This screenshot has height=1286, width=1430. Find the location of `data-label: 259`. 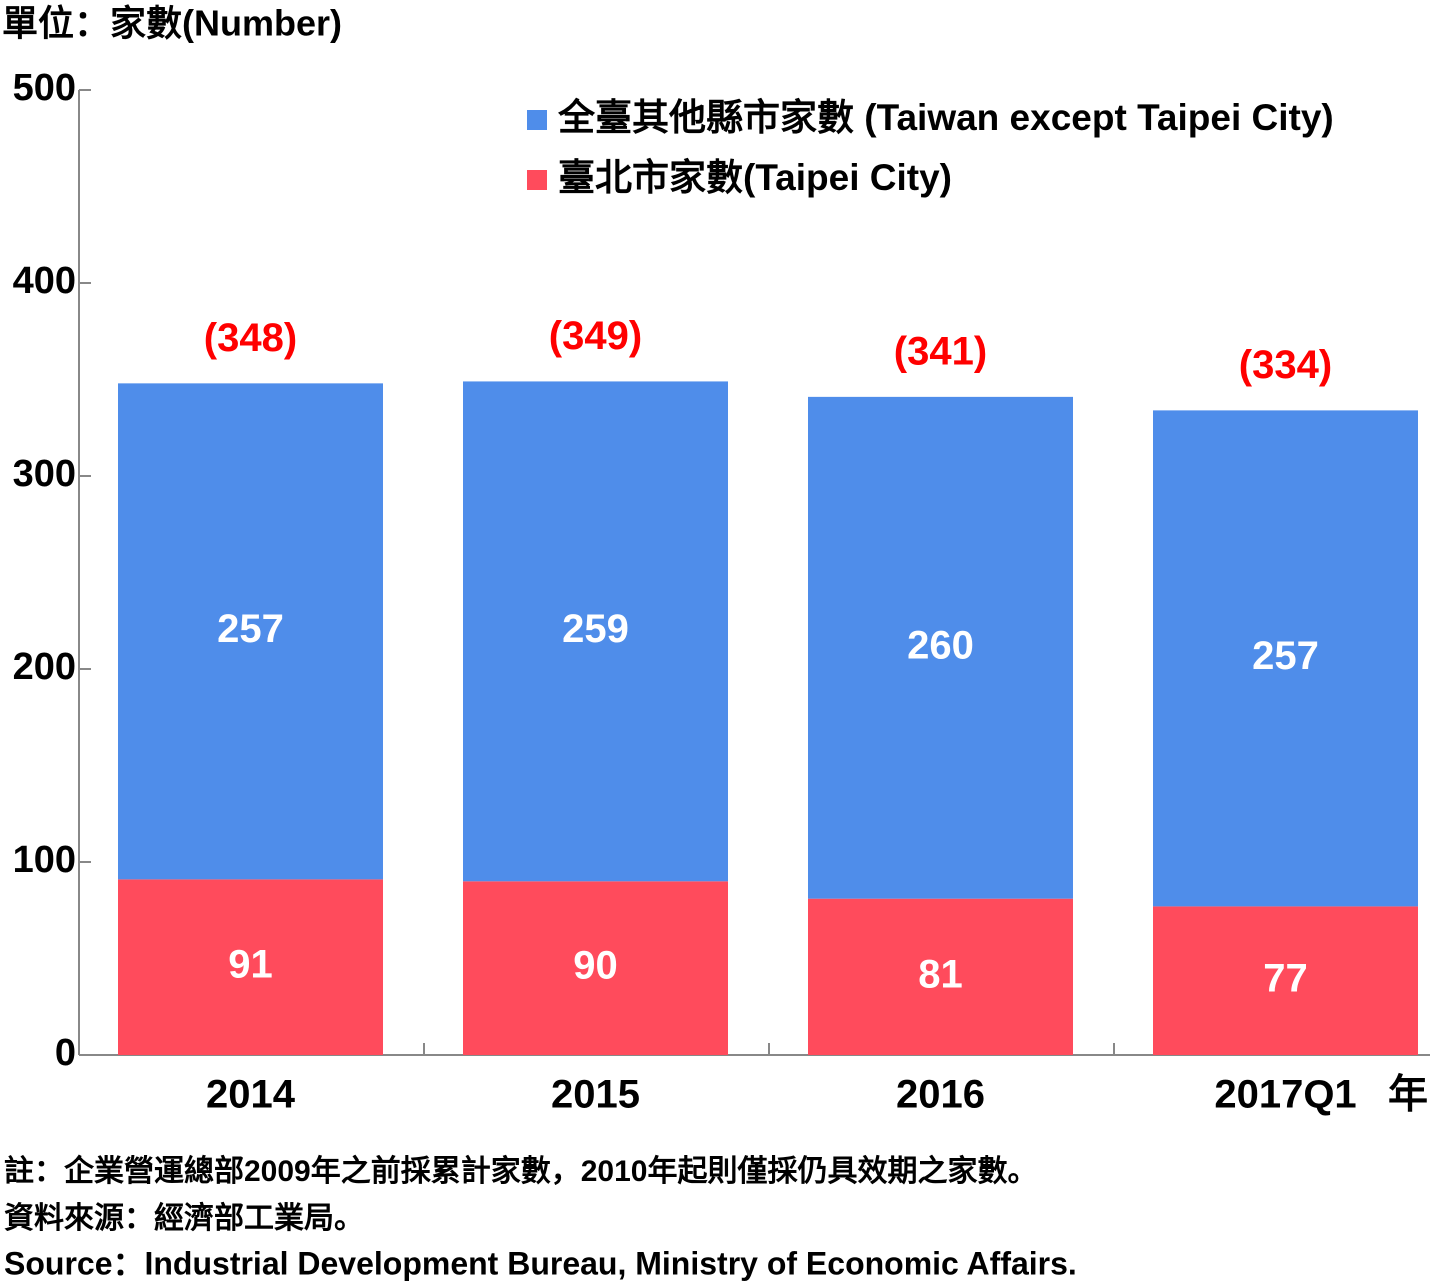

data-label: 259 is located at coordinates (595, 629).